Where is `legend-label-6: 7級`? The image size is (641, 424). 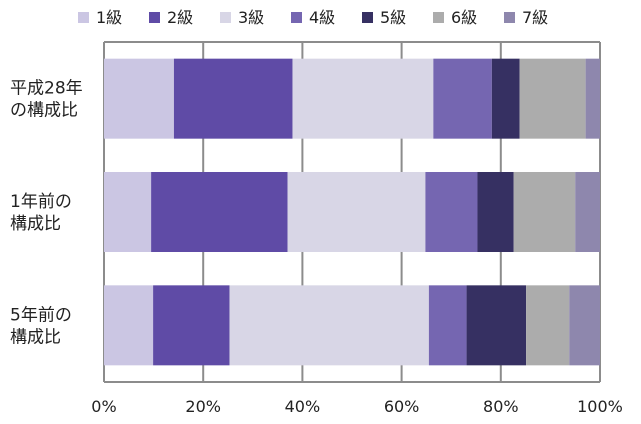 legend-label-6: 7級 is located at coordinates (535, 17).